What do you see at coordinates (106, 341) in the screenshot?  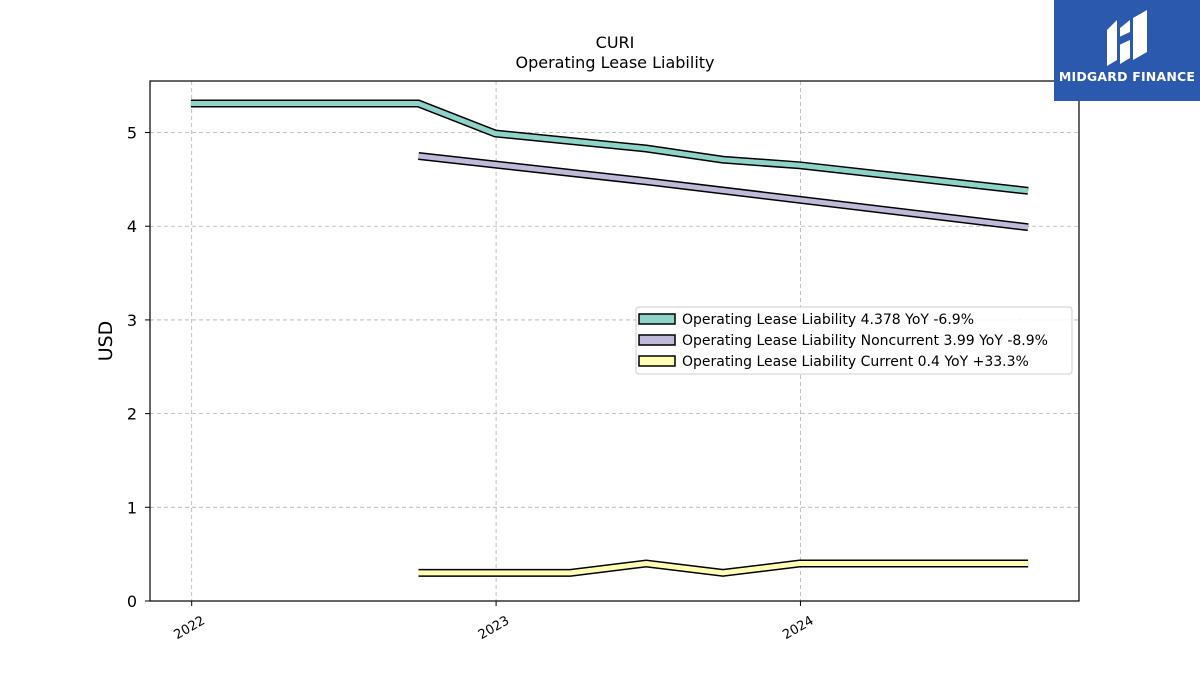 I see `y-axis-label: USD` at bounding box center [106, 341].